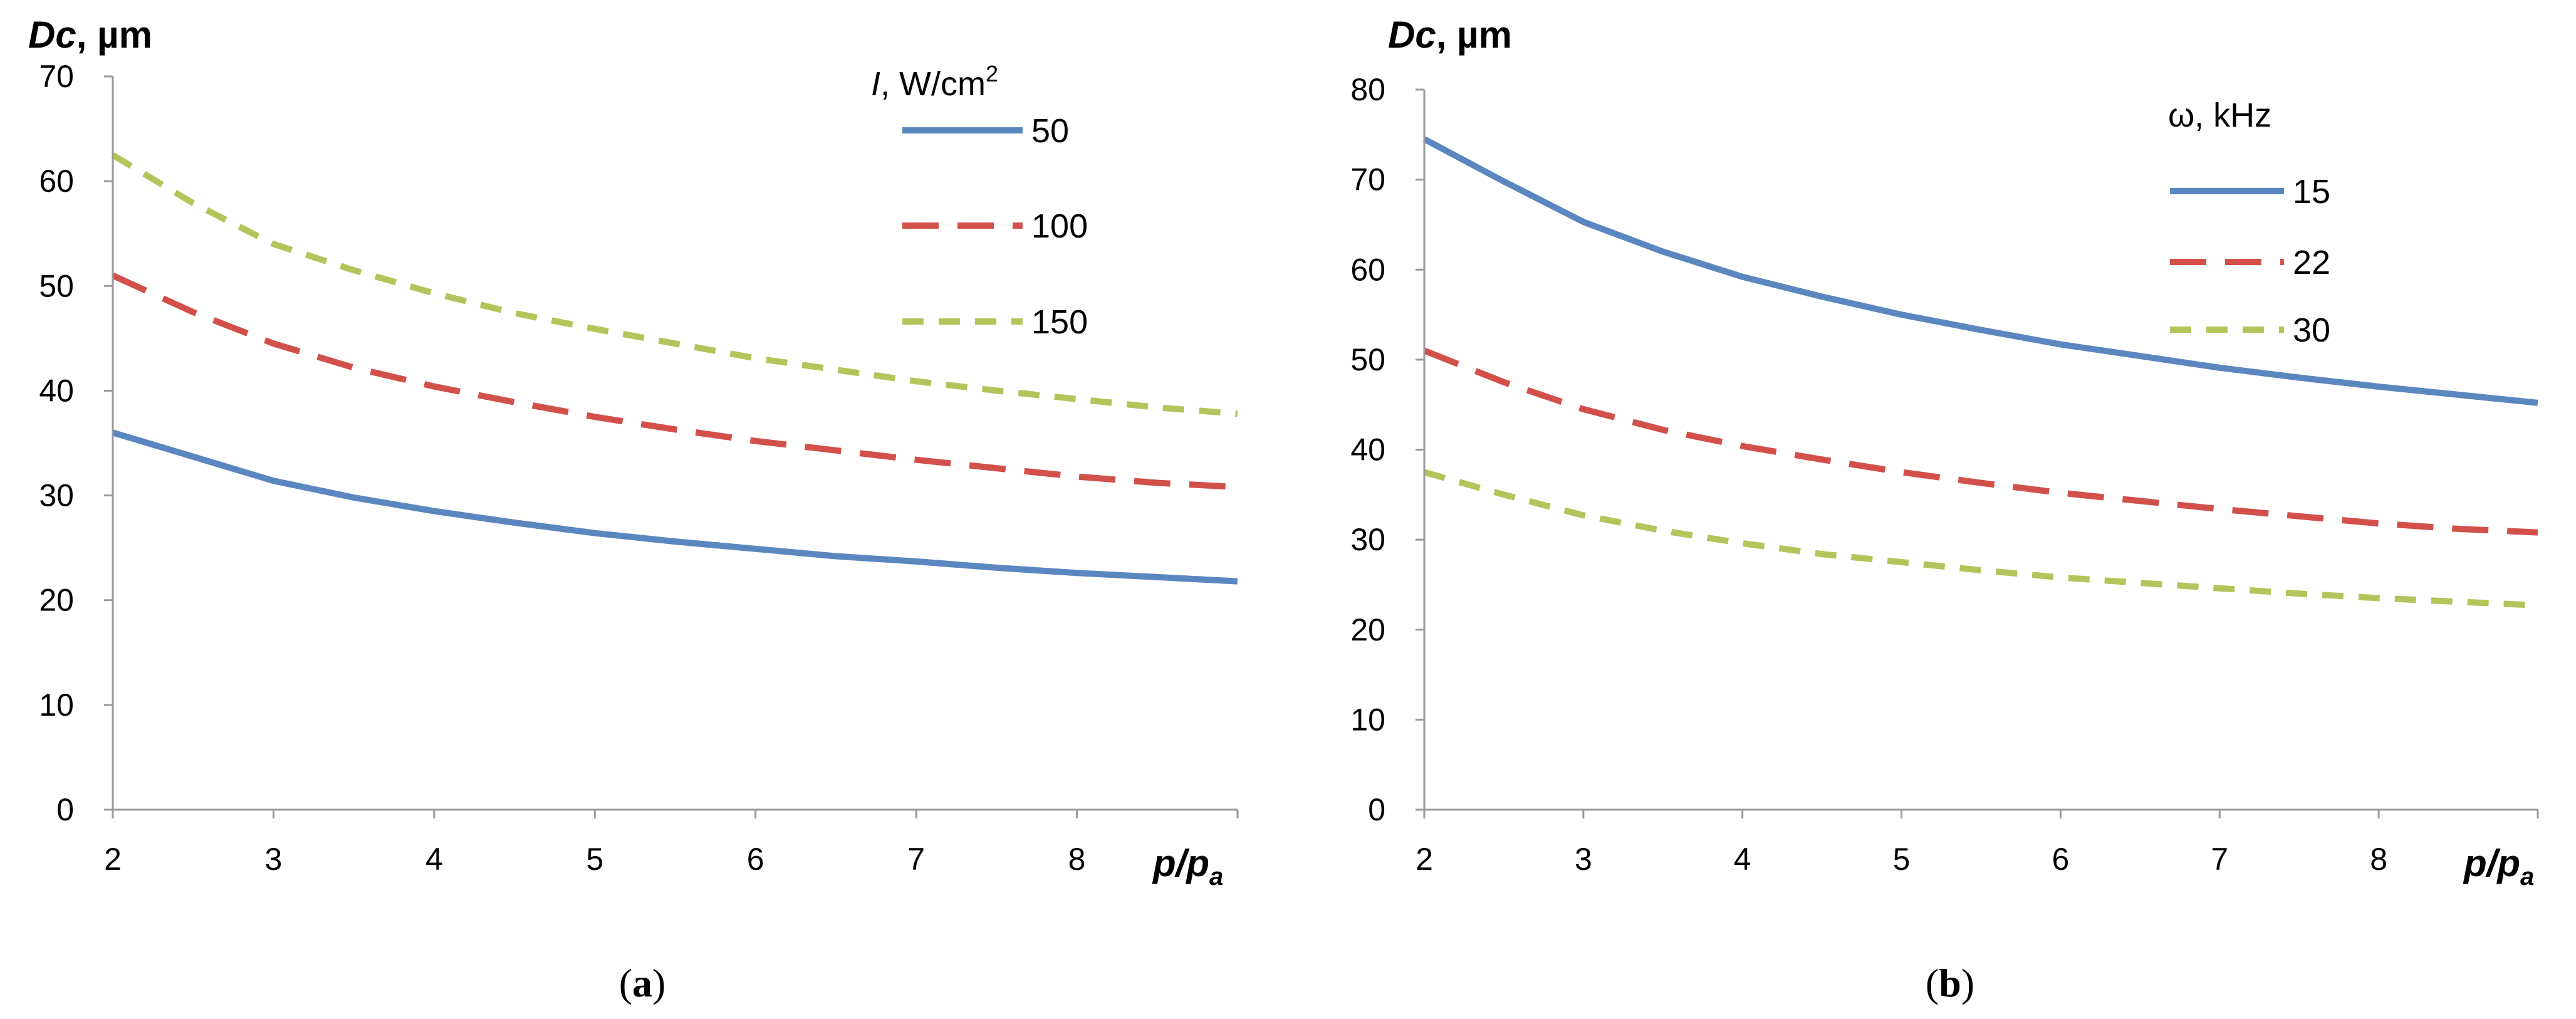  I want to click on legend-label-30: 30, so click(2311, 330).